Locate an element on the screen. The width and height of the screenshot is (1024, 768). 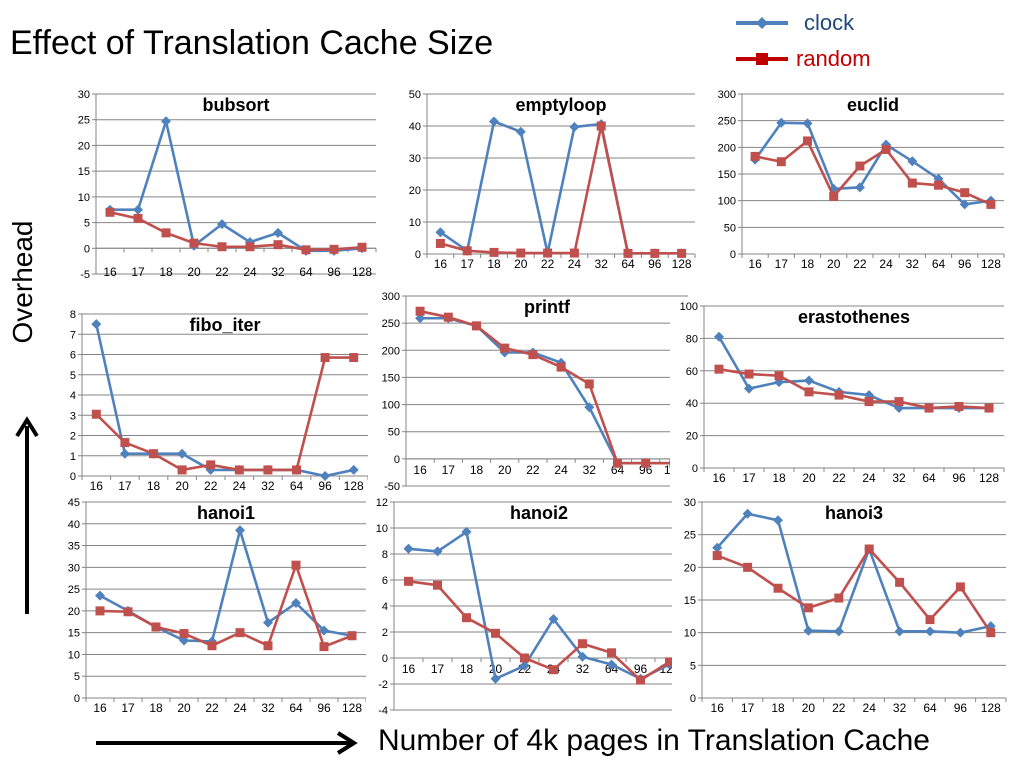
chart-panel-hanoi3: 0 5 10 15 20 25 30 16 17 18 20 22 24 32 64 96 128 hanoi3 is located at coordinates (842, 609).